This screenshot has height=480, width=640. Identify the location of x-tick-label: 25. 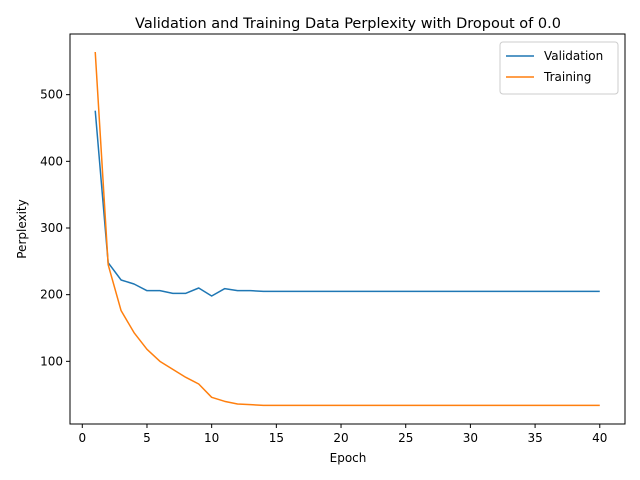
(405, 438).